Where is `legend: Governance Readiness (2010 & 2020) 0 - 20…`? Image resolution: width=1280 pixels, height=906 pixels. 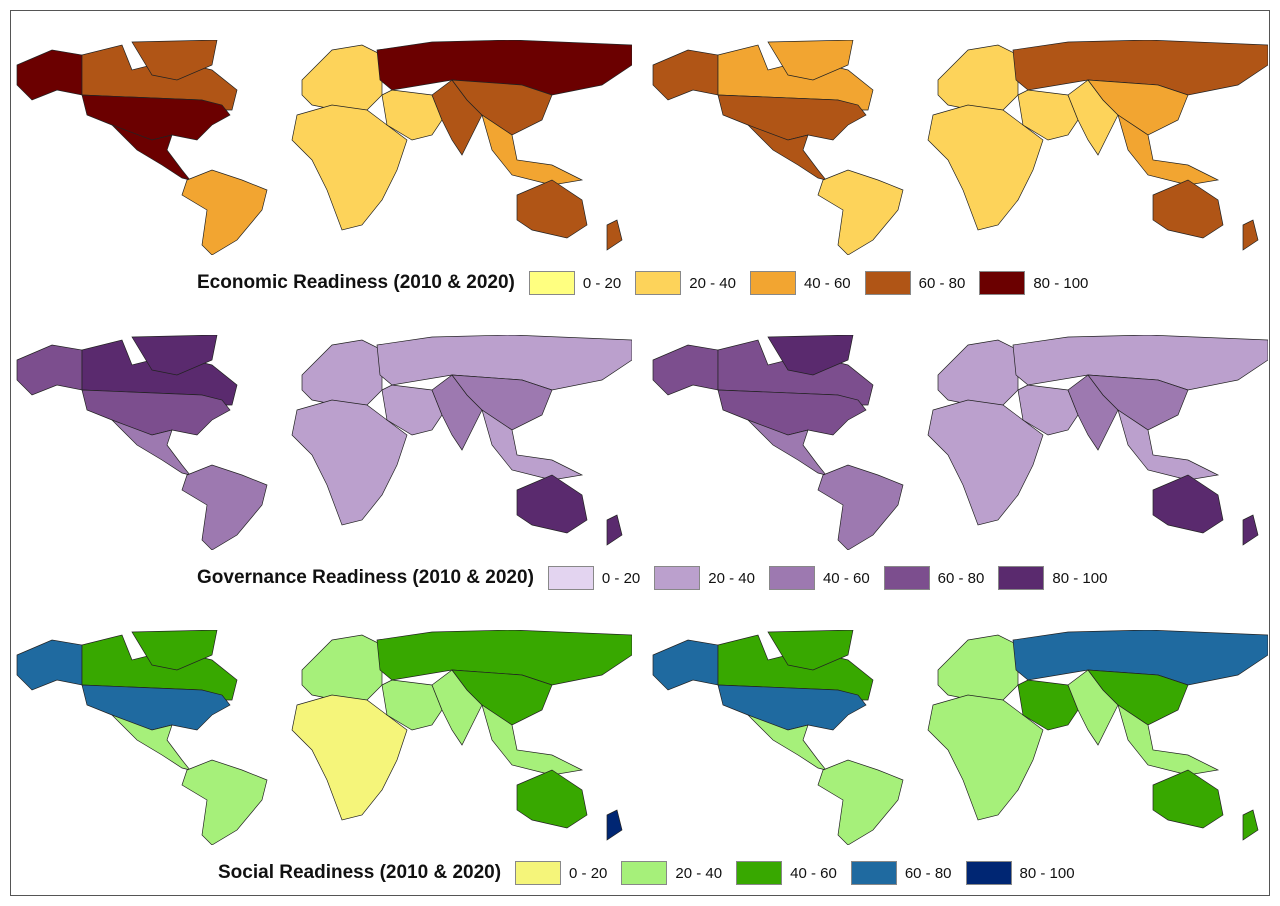
legend: Governance Readiness (2010 & 2020) 0 - 20… is located at coordinates (659, 578).